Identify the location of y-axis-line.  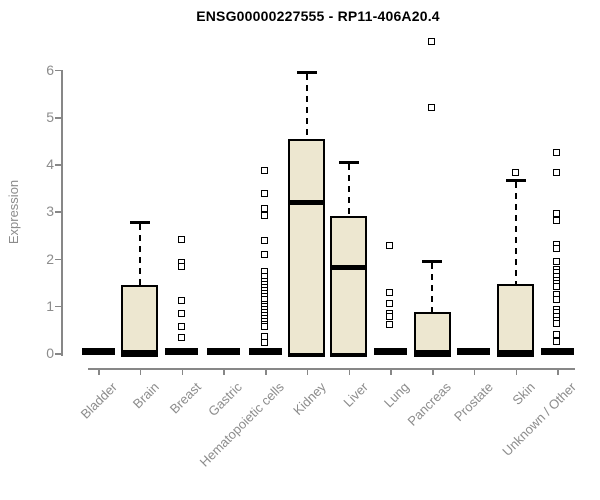
(62, 213).